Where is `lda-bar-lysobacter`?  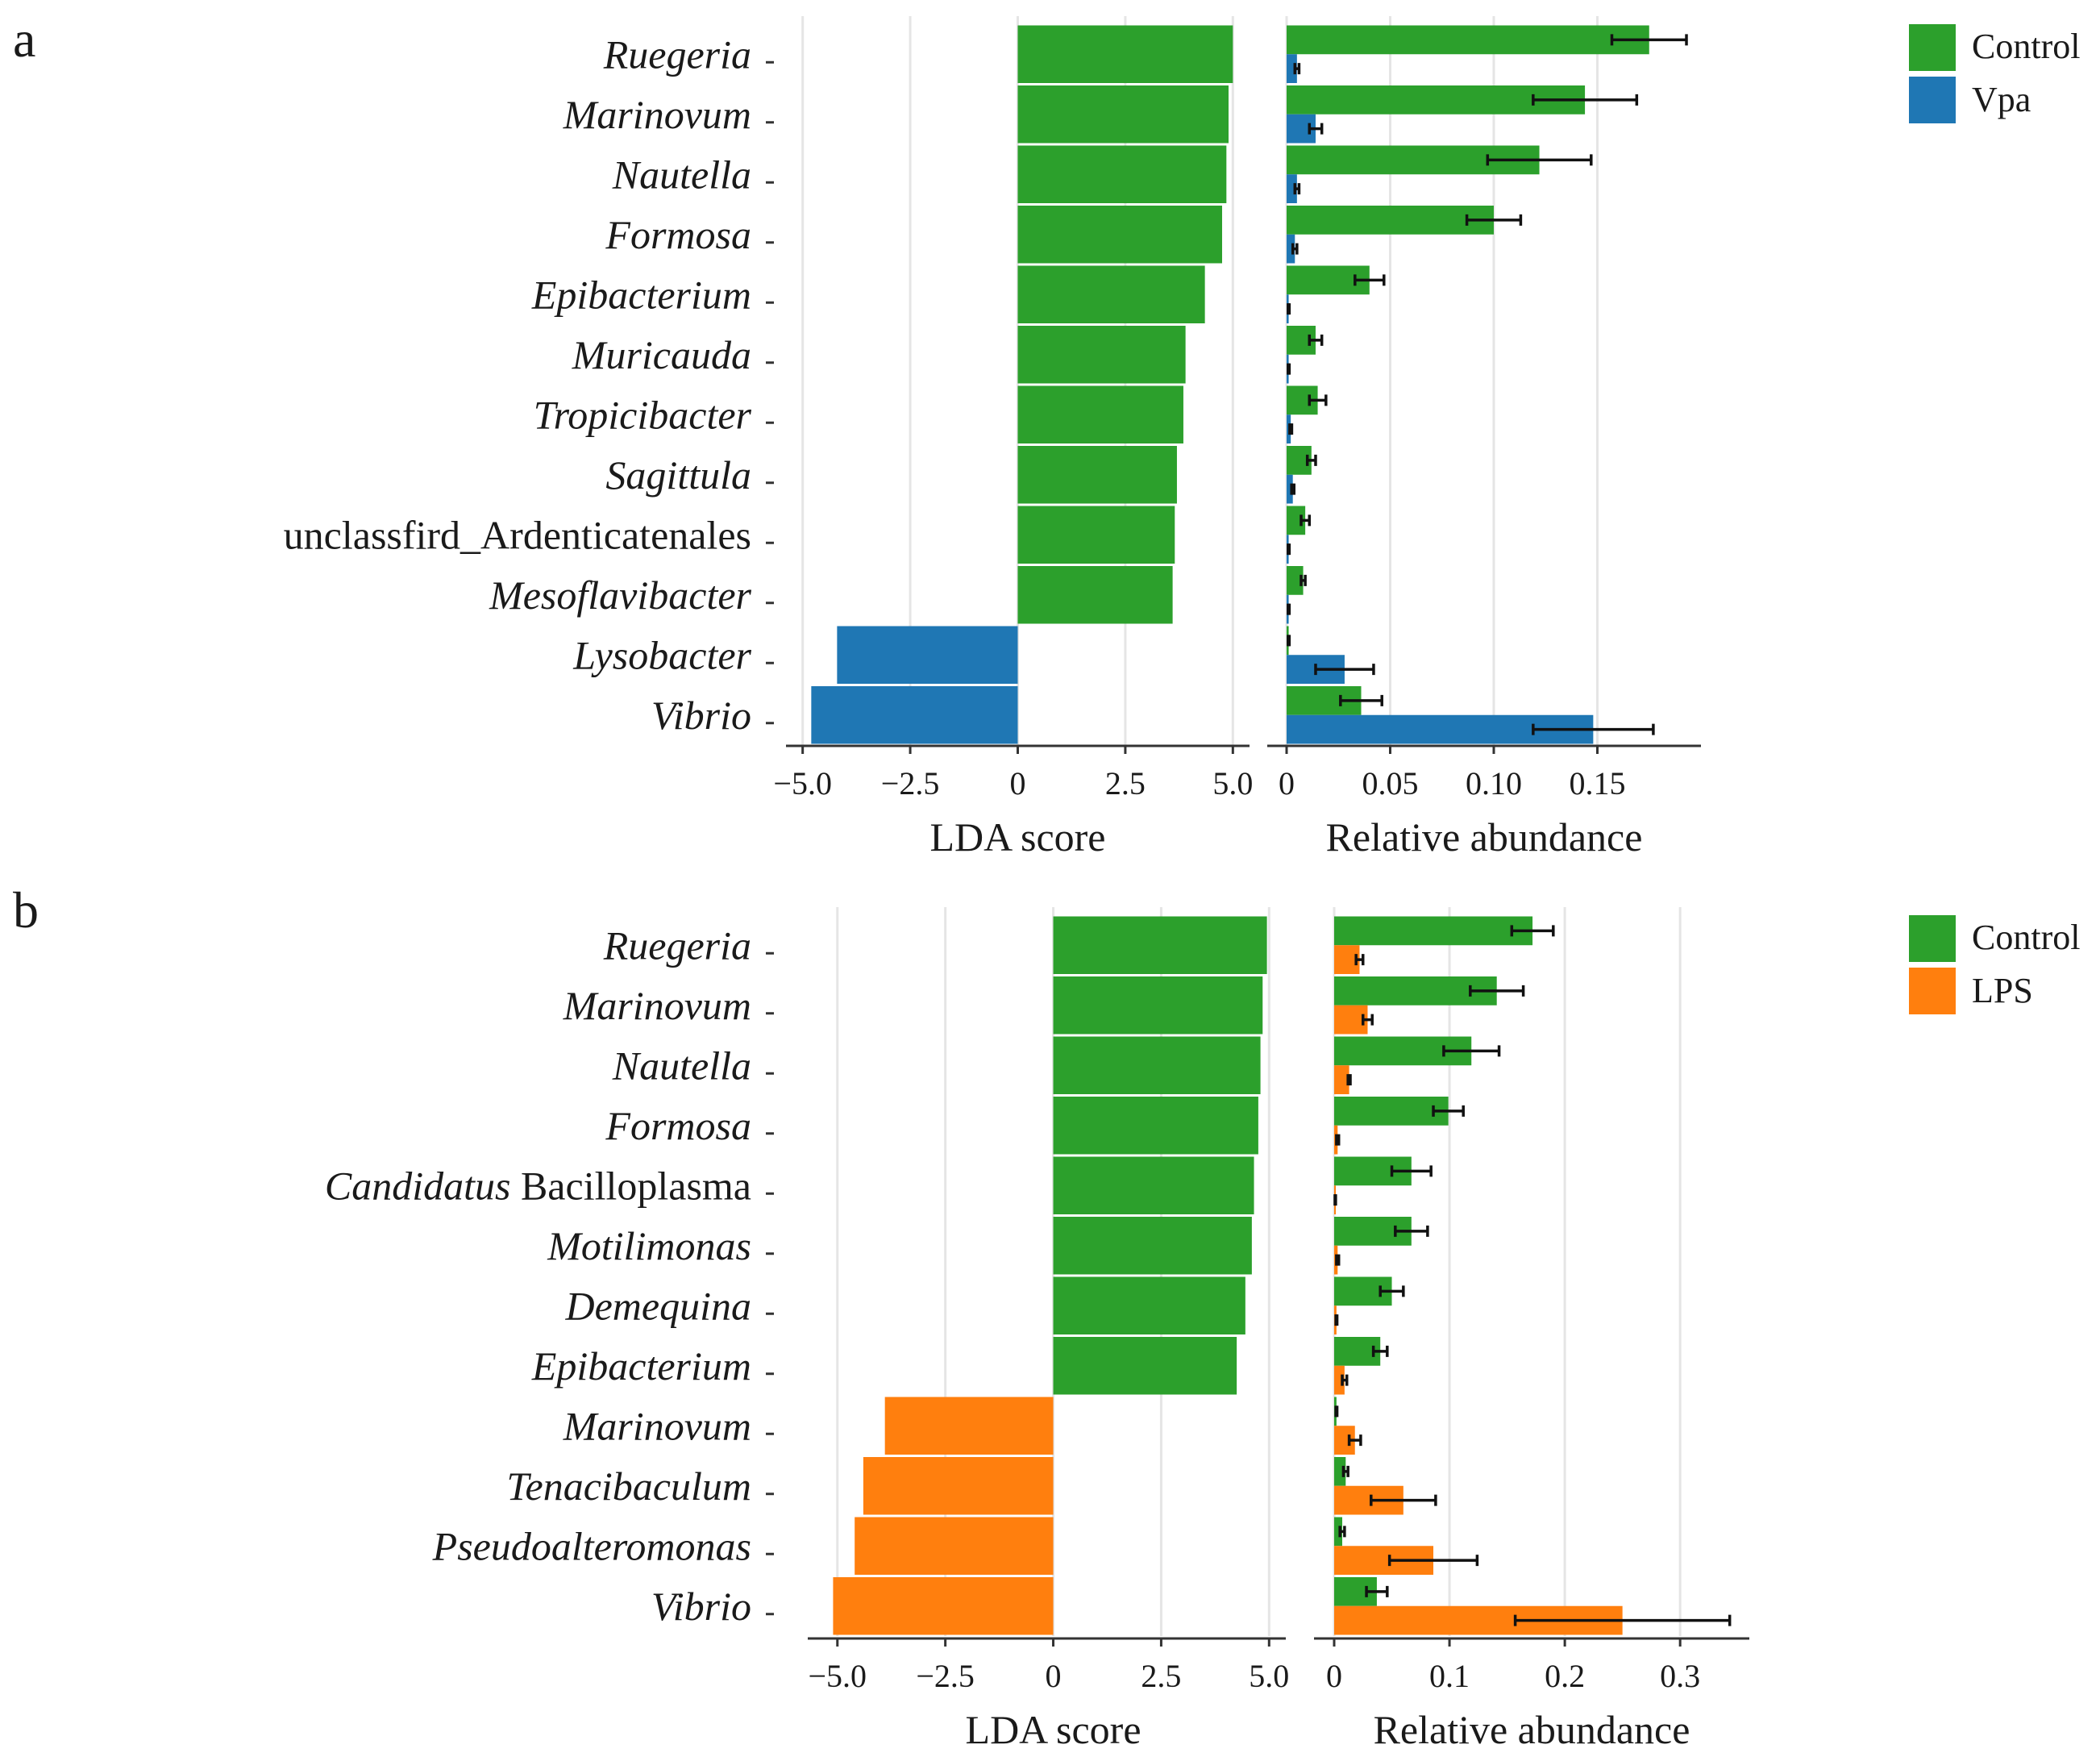
lda-bar-lysobacter is located at coordinates (927, 655).